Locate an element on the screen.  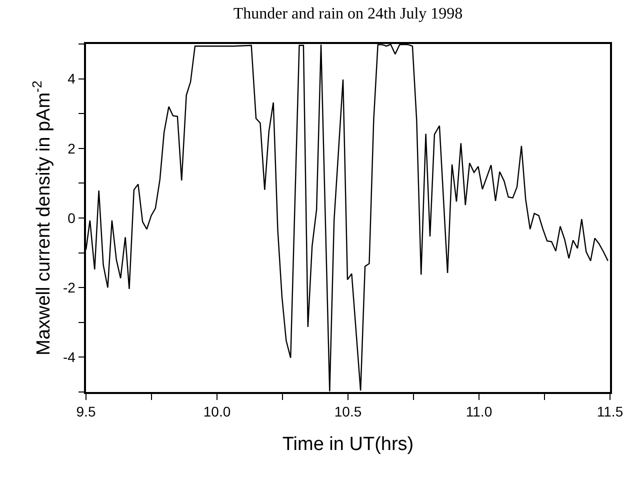
y-tick-label: -2 is located at coordinates (69, 288).